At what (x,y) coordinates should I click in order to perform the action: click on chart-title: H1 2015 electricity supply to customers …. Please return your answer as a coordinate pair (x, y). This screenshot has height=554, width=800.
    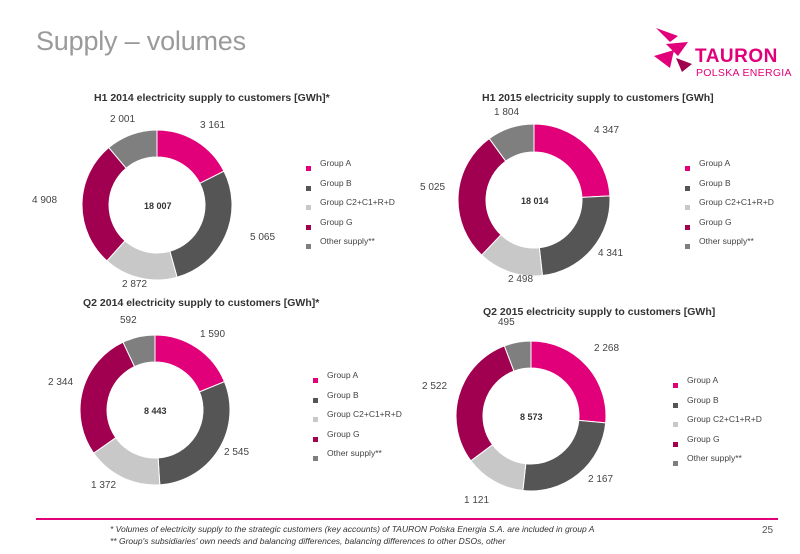
    Looking at the image, I should click on (598, 98).